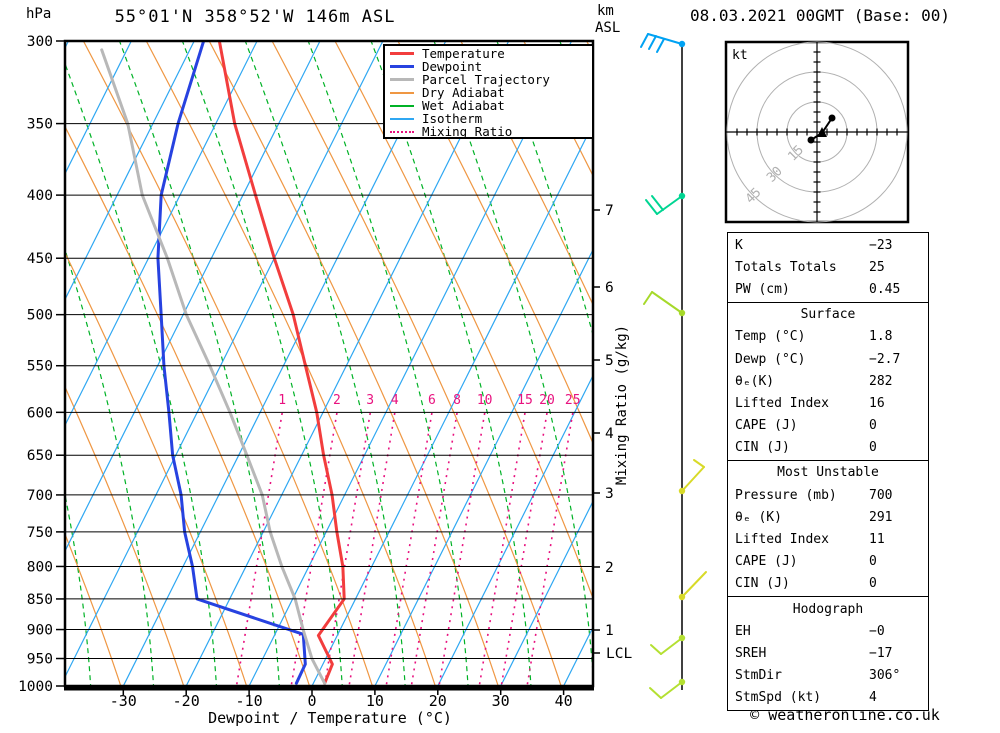 The image size is (1000, 733). What do you see at coordinates (782, 403) in the screenshot?
I see `row-label: Lifted Index` at bounding box center [782, 403].